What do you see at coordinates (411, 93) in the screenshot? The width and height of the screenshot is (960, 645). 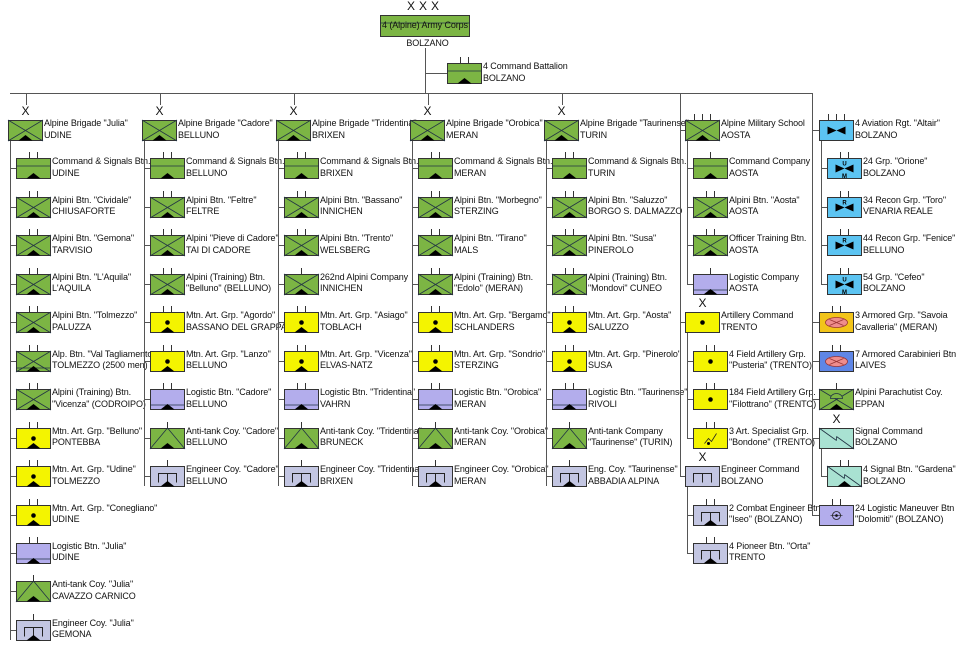 I see `main-horizontal-line` at bounding box center [411, 93].